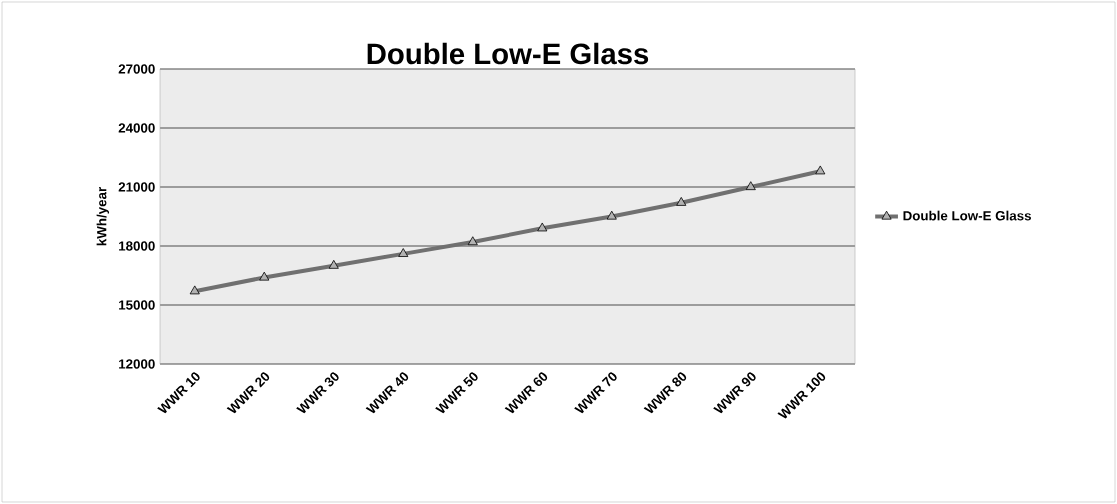  I want to click on legend-label: Double Low-E Glass, so click(967, 215).